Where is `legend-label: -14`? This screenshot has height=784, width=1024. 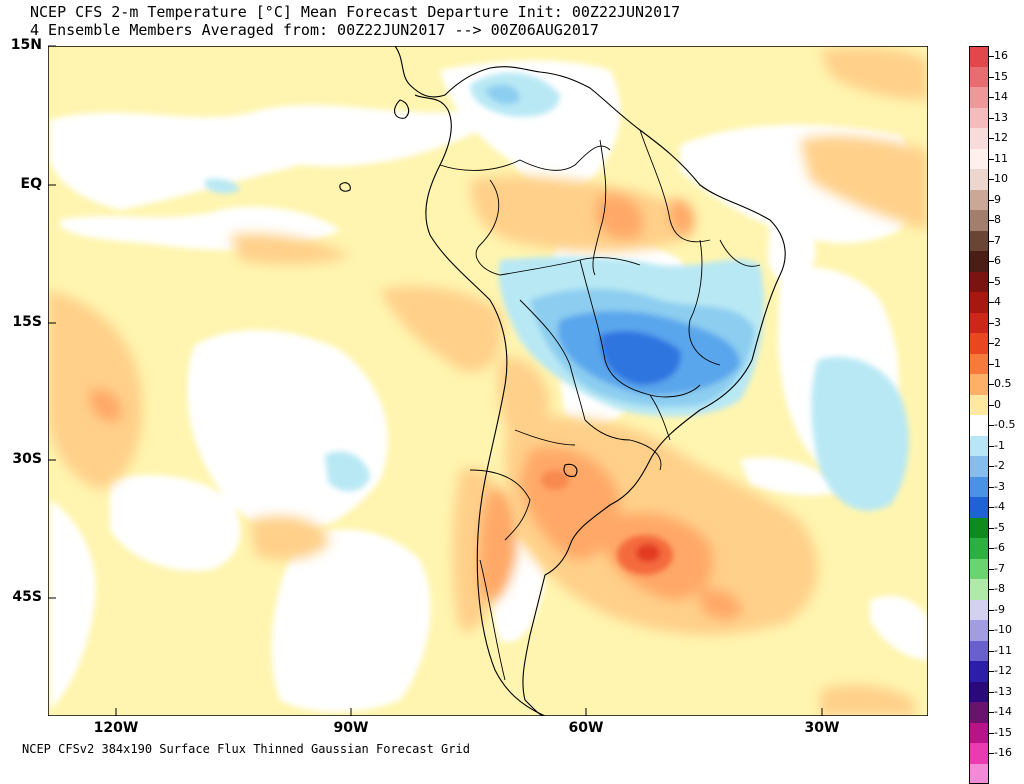
legend-label: -14 is located at coordinates (1003, 712).